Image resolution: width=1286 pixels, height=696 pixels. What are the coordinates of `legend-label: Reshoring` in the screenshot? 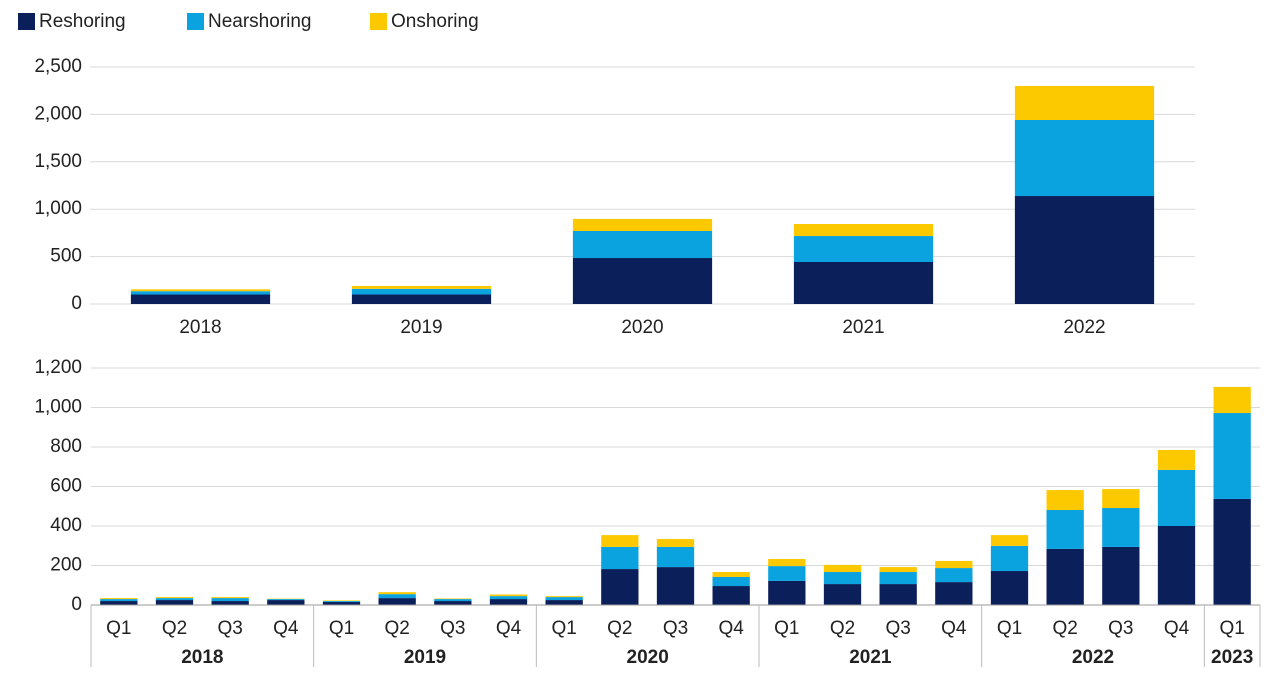 It's located at (82, 21).